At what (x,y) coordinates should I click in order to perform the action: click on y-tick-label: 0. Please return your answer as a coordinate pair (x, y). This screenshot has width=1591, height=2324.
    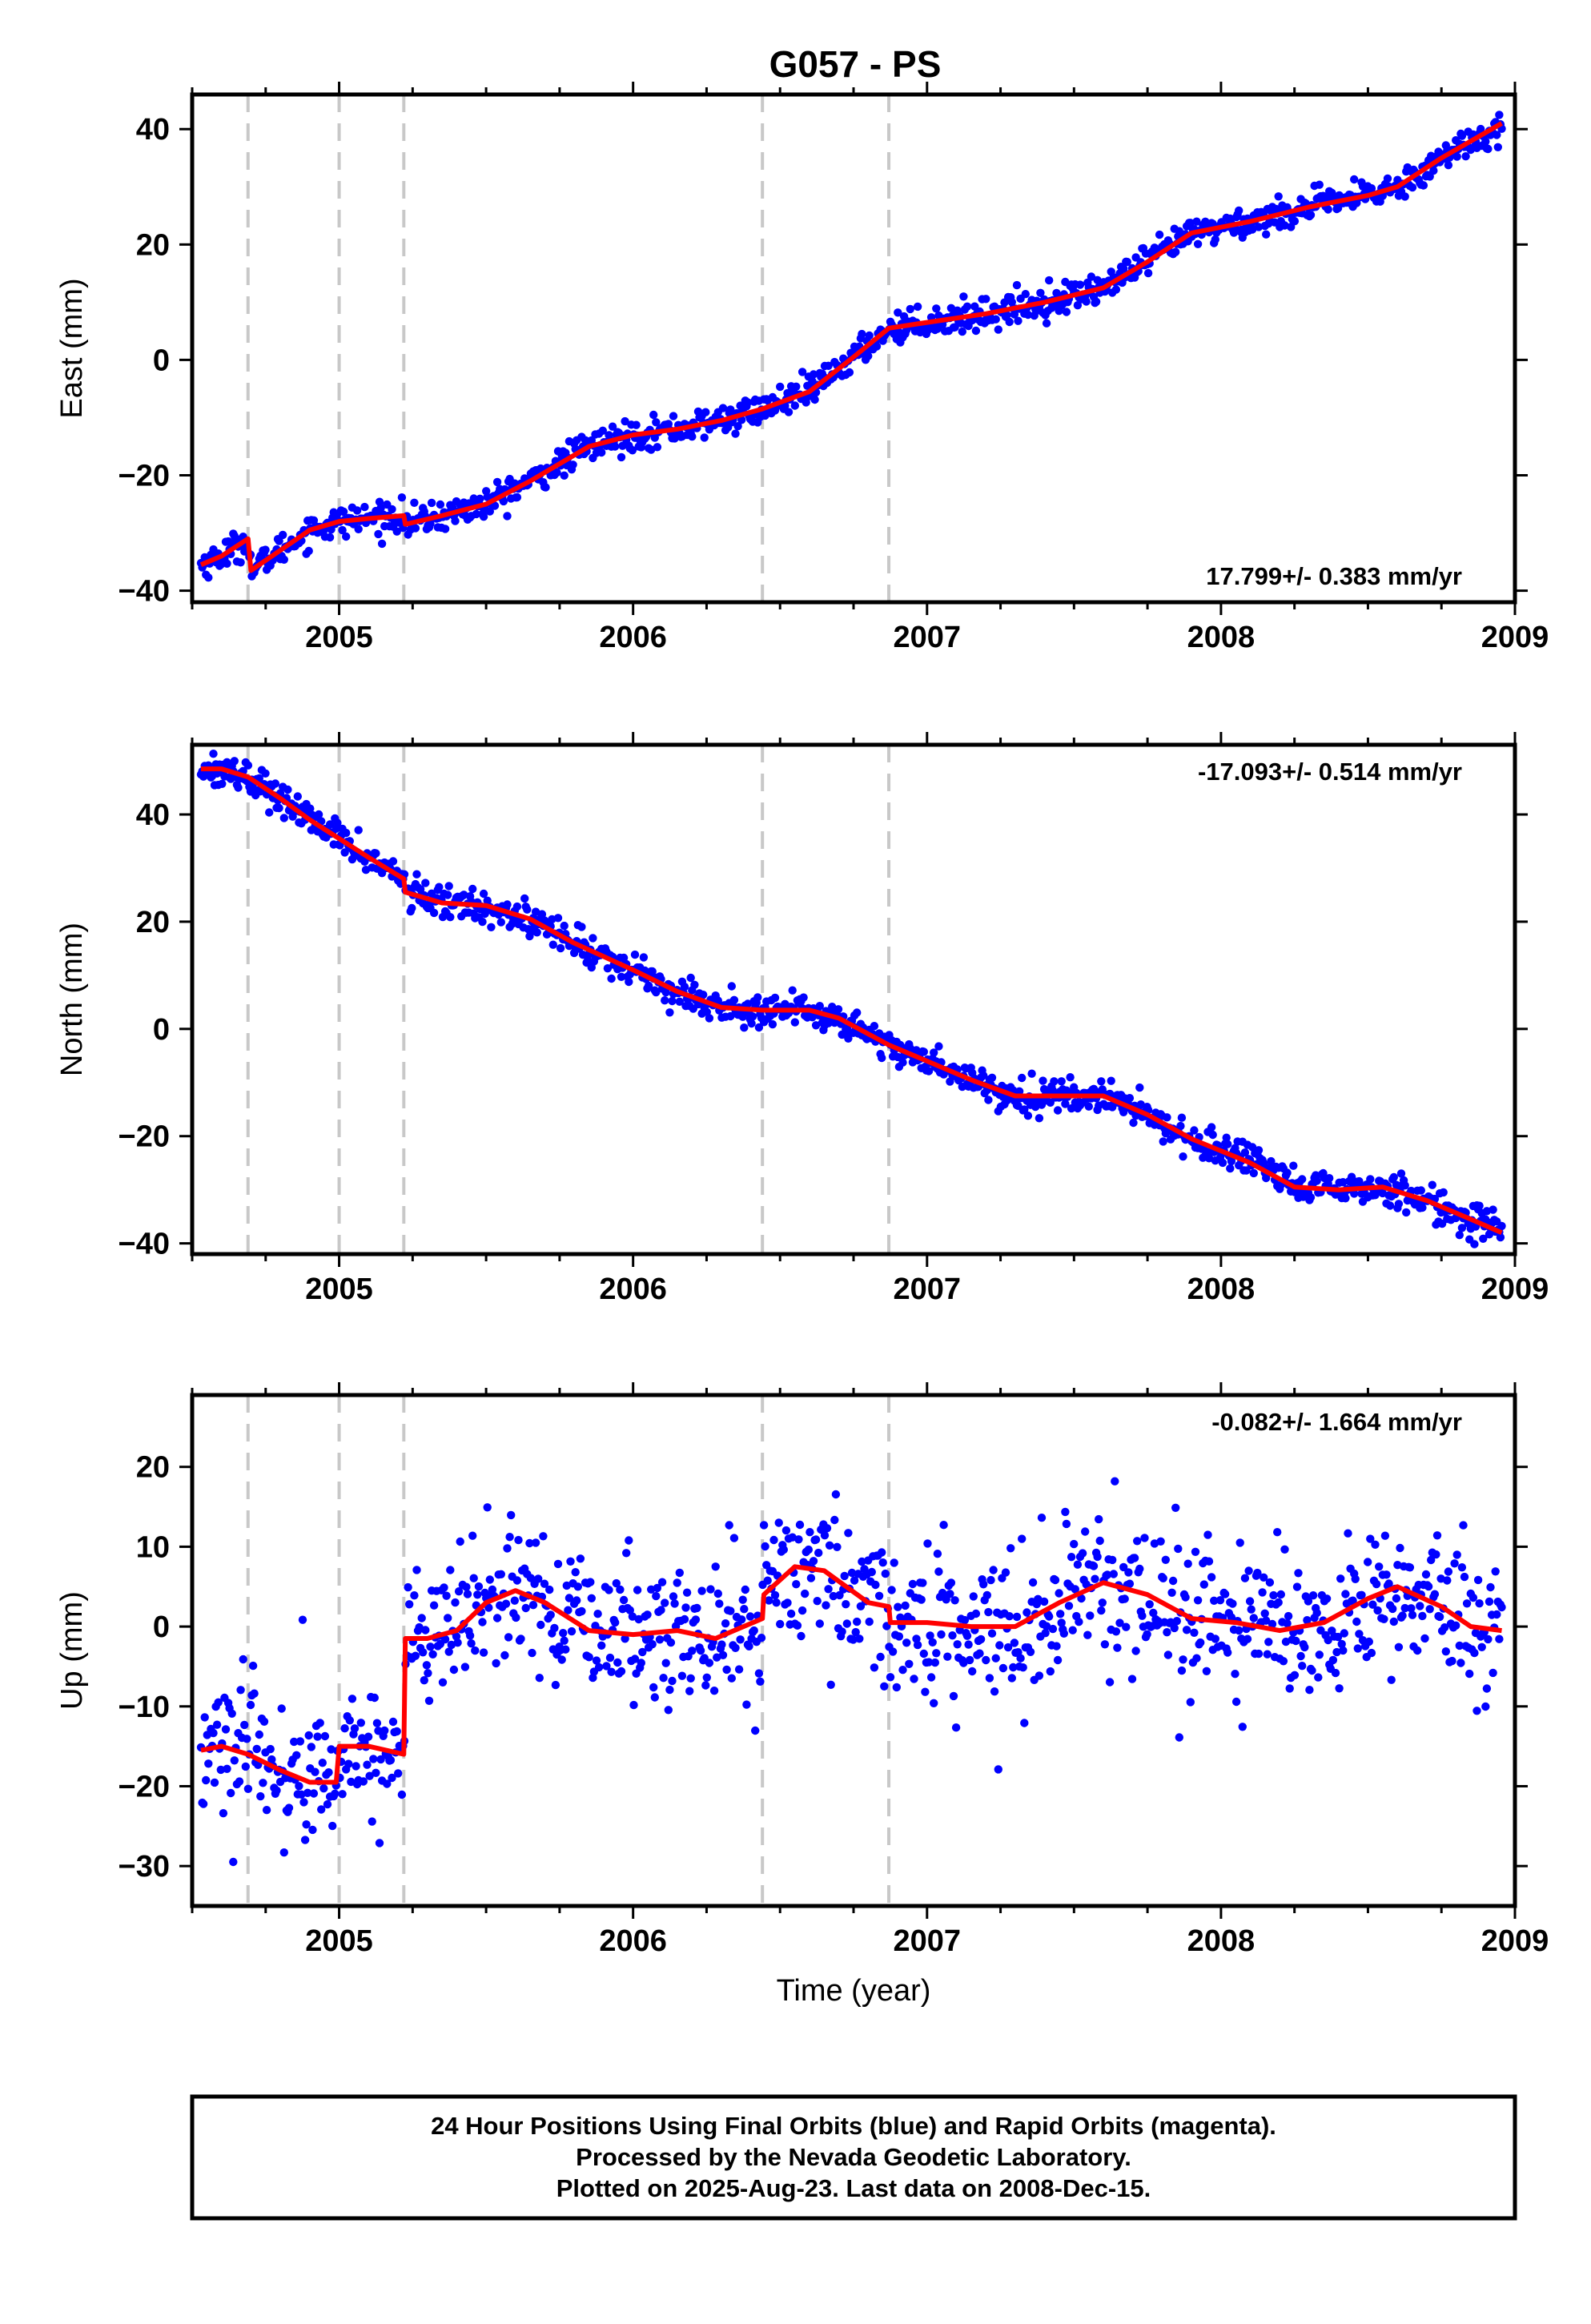
    Looking at the image, I should click on (161, 1627).